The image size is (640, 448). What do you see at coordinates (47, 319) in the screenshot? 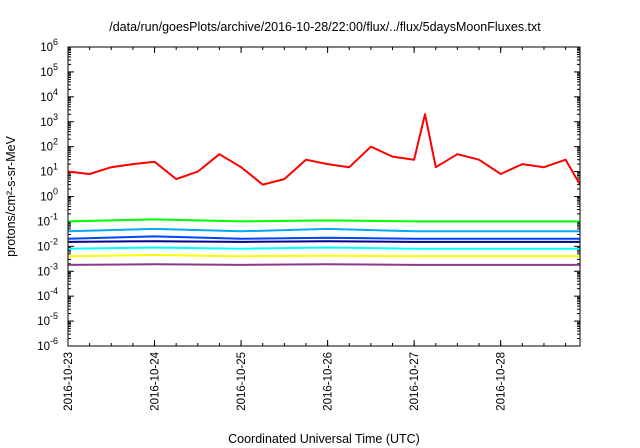
I see `y-tick-label: 10⁻⁵` at bounding box center [47, 319].